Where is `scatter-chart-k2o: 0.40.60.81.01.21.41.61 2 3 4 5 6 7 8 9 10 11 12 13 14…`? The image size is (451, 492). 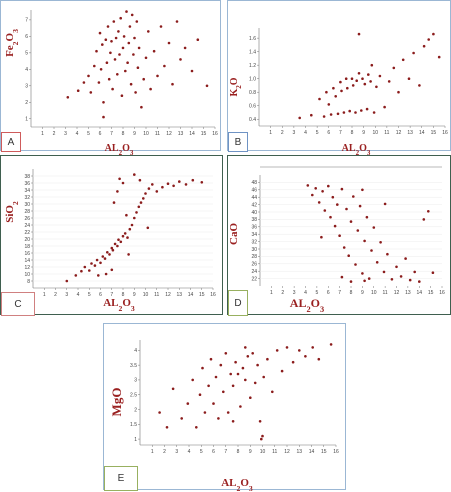 scatter-chart-k2o: 0.40.60.81.01.21.41.61 2 3 4 5 6 7 8 9 10 11 12 13 14… is located at coordinates (338, 92).